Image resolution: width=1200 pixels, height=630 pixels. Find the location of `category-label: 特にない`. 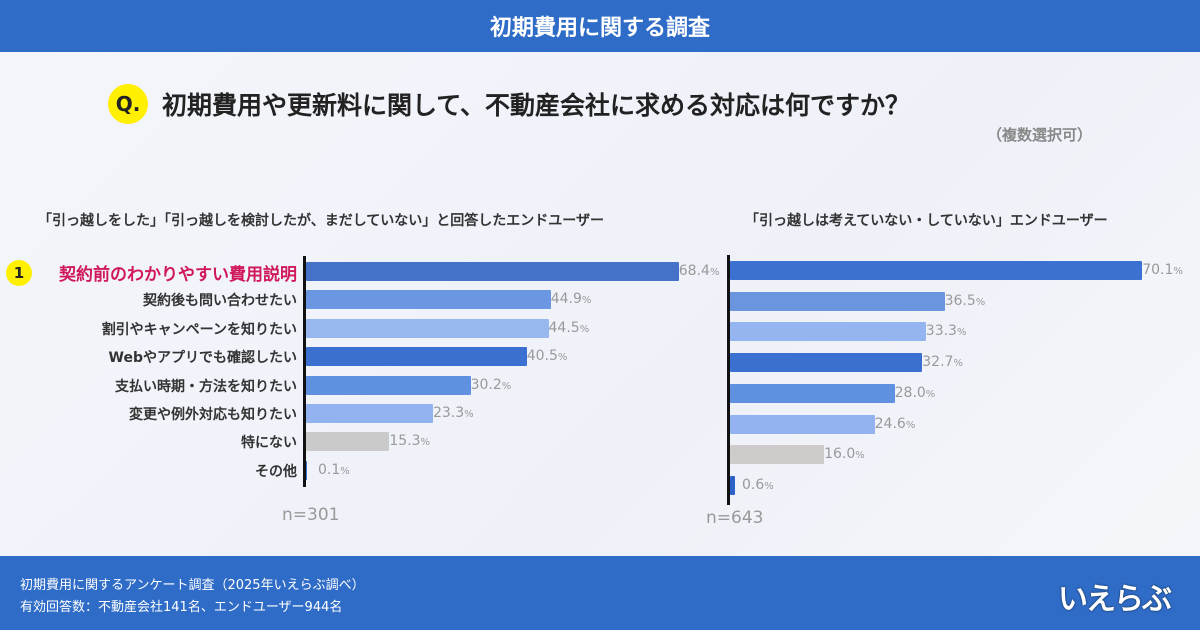

category-label: 特にない is located at coordinates (269, 443).